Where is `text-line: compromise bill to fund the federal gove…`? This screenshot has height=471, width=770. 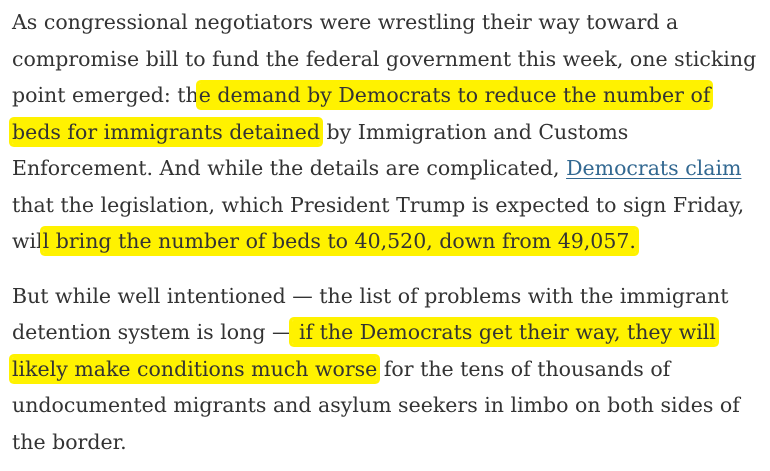
text-line: compromise bill to fund the federal gove… is located at coordinates (388, 59).